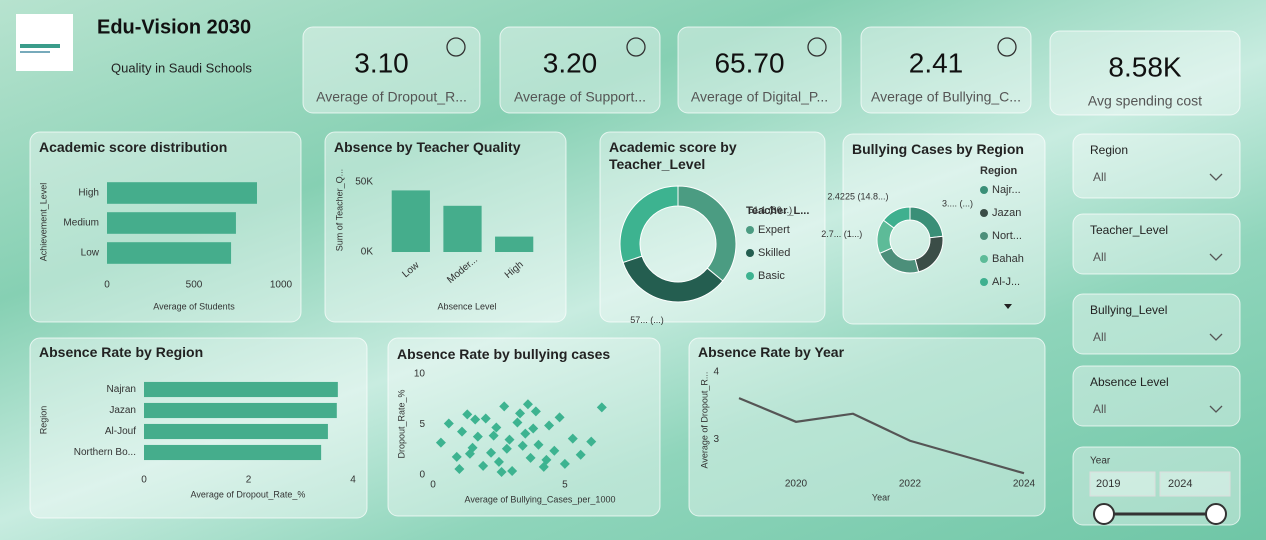 The width and height of the screenshot is (1266, 540). I want to click on slicer-label: Year, so click(1100, 461).